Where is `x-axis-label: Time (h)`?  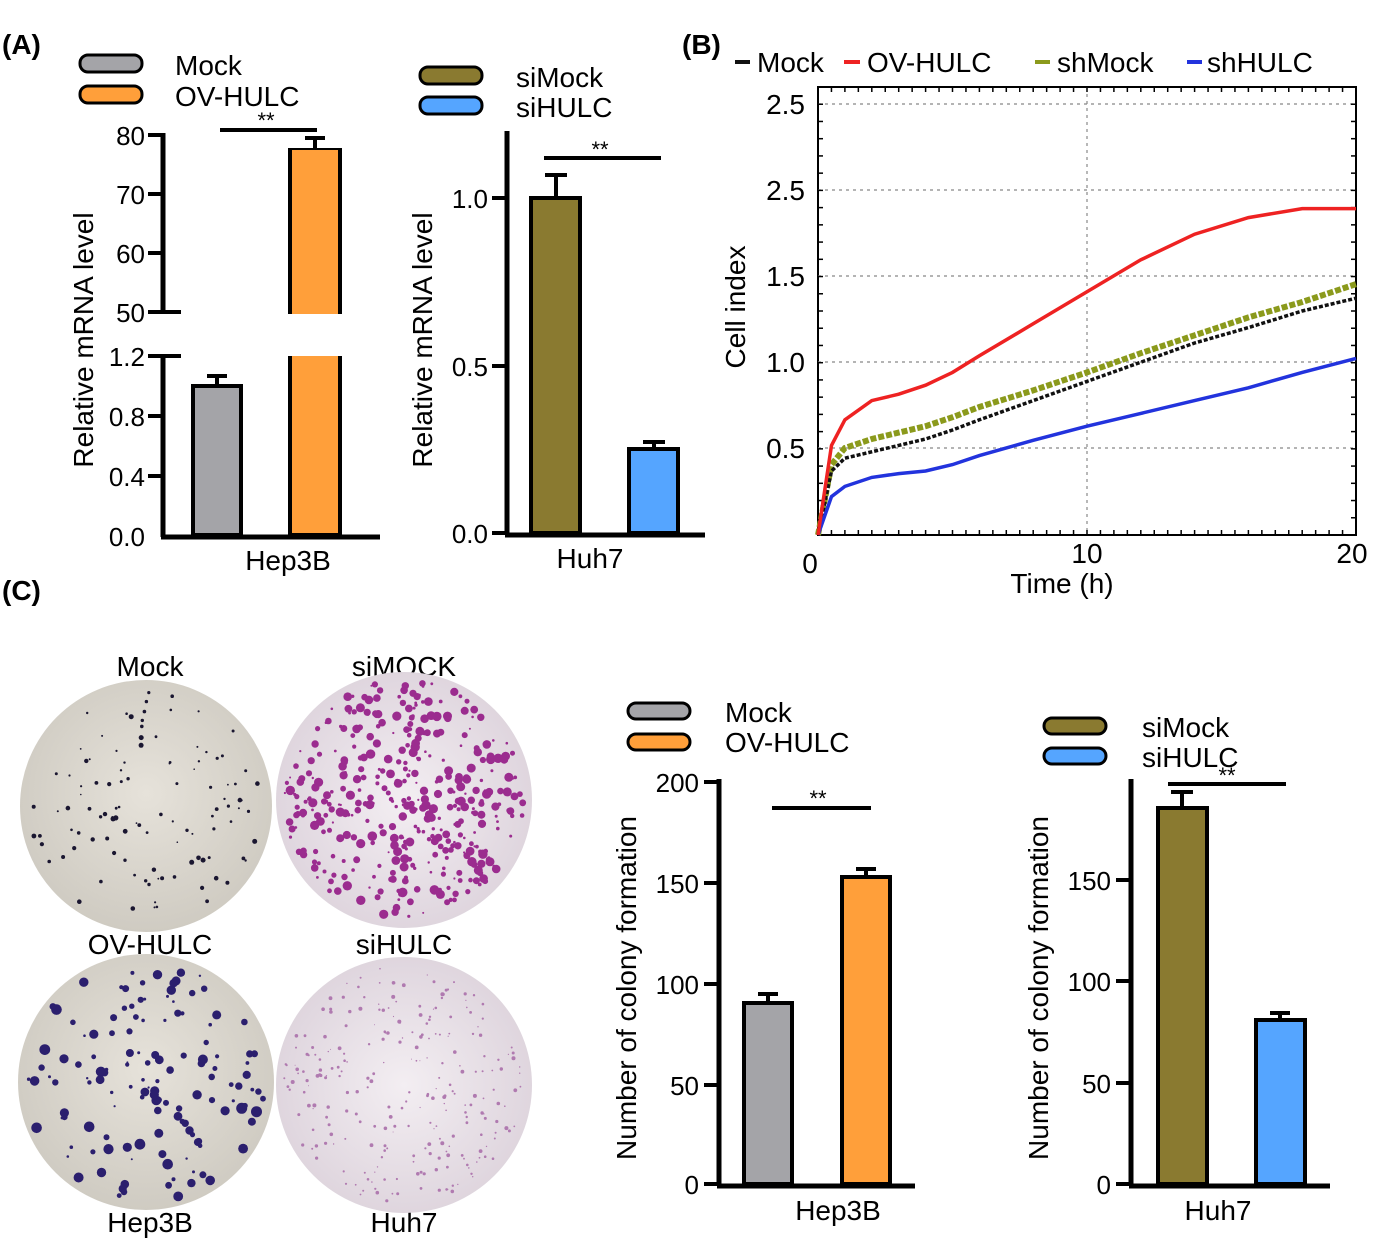 x-axis-label: Time (h) is located at coordinates (1061, 583).